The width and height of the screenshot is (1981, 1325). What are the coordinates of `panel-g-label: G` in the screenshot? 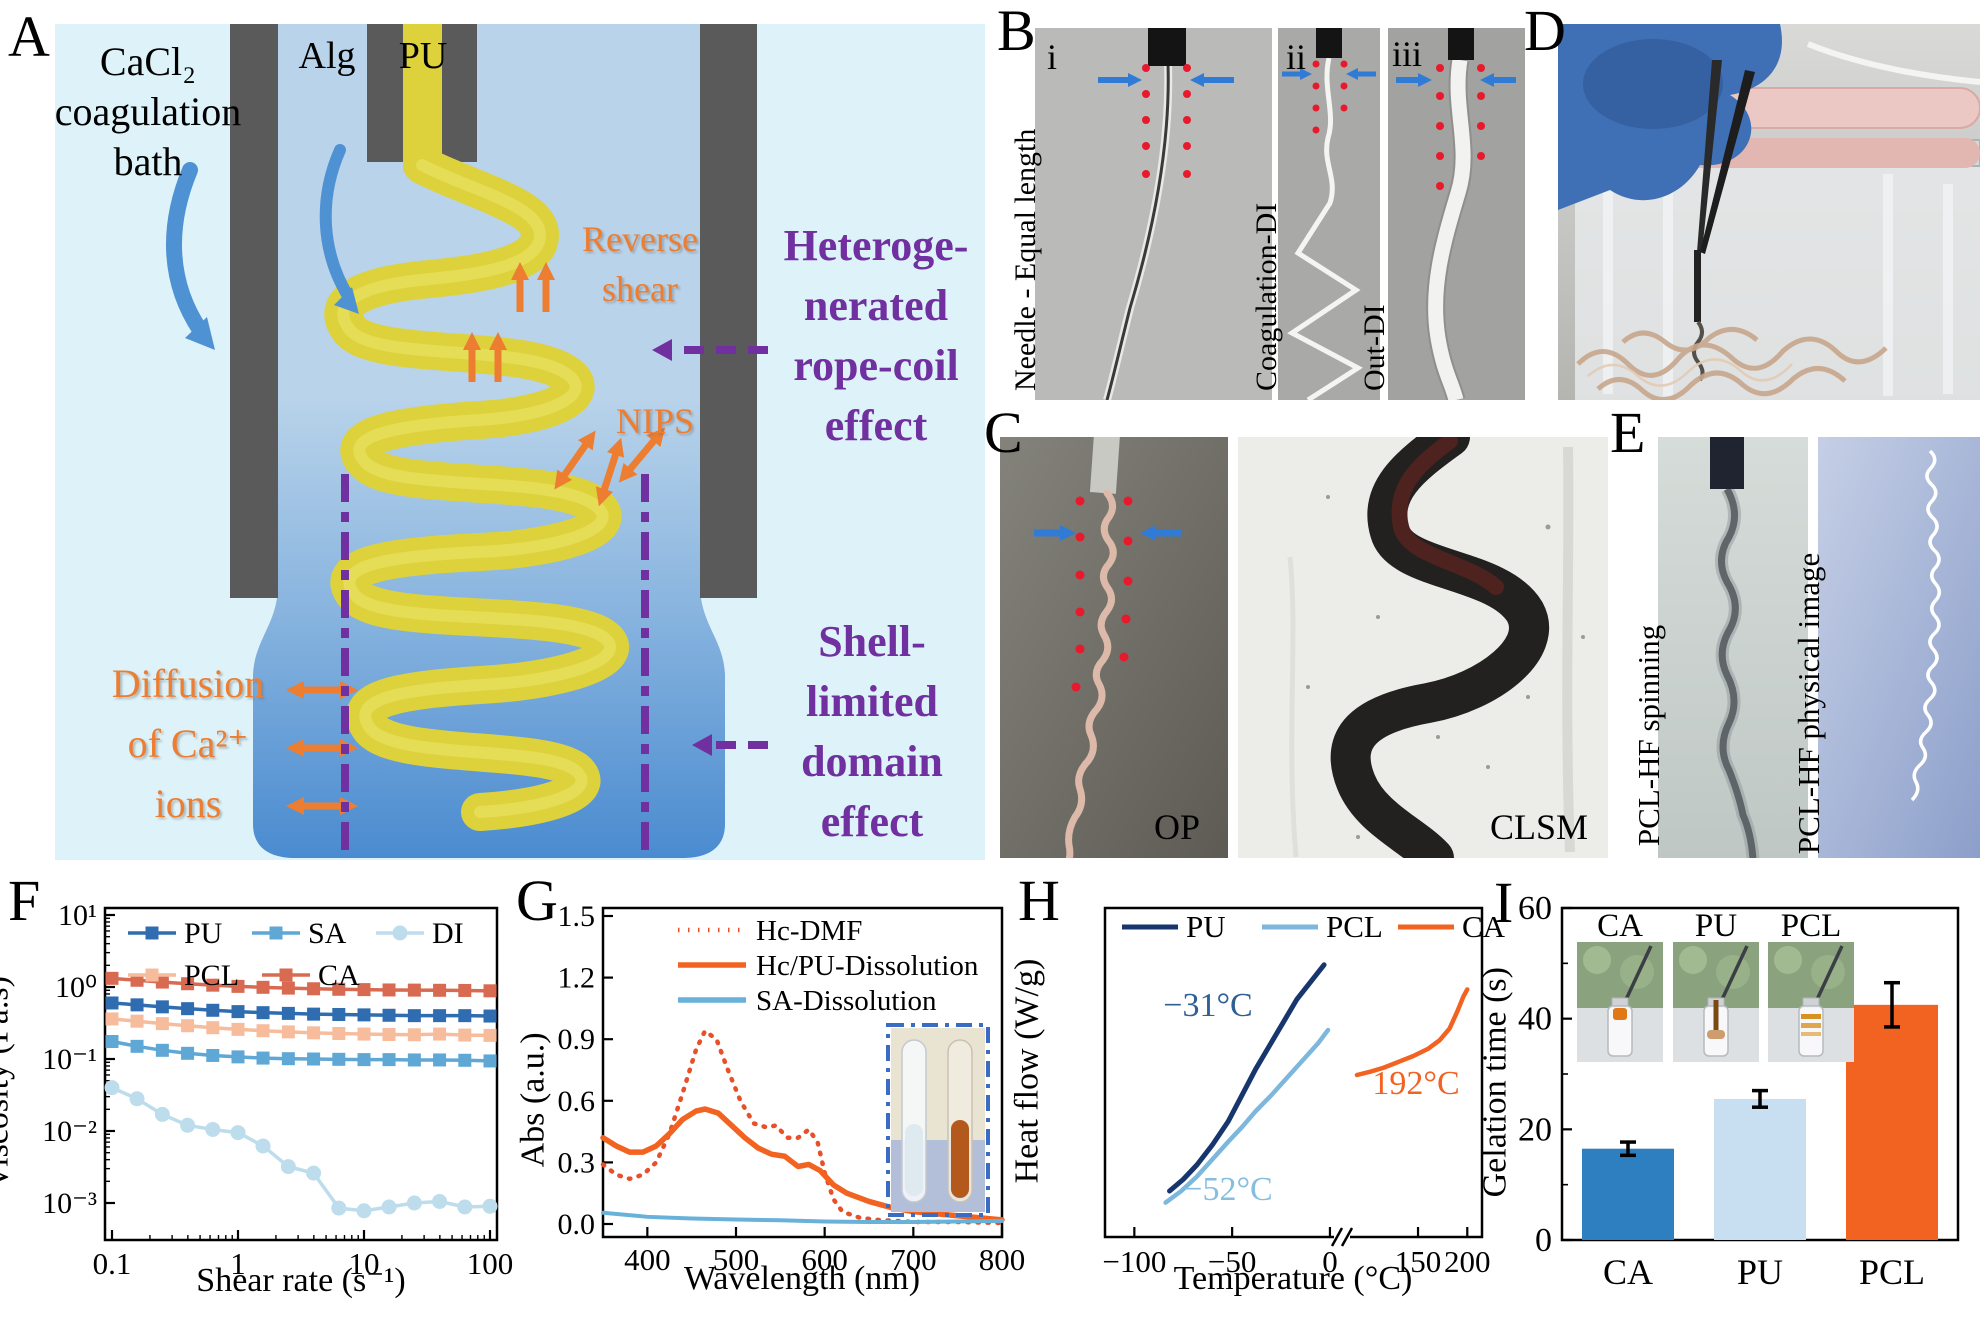 It's located at (537, 900).